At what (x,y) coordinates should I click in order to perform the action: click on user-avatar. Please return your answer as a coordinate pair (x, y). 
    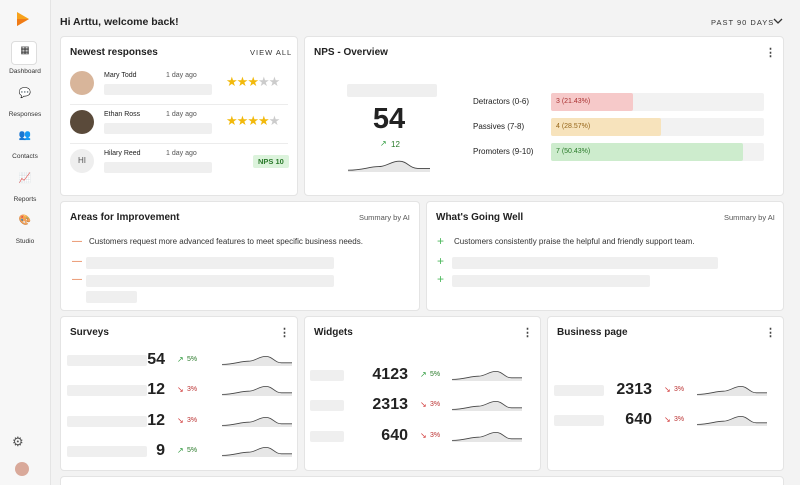
    Looking at the image, I should click on (22, 469).